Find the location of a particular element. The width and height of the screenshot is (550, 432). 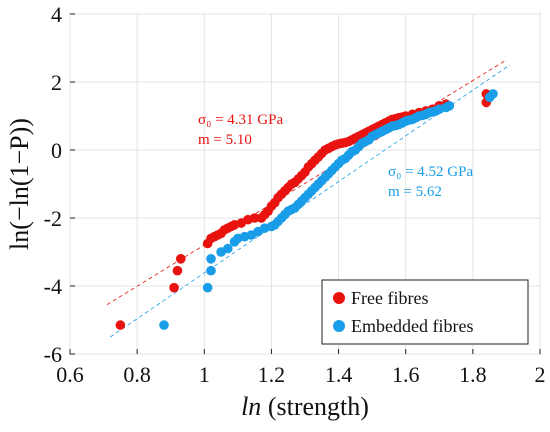

x-tick-label: 2 is located at coordinates (540, 374).